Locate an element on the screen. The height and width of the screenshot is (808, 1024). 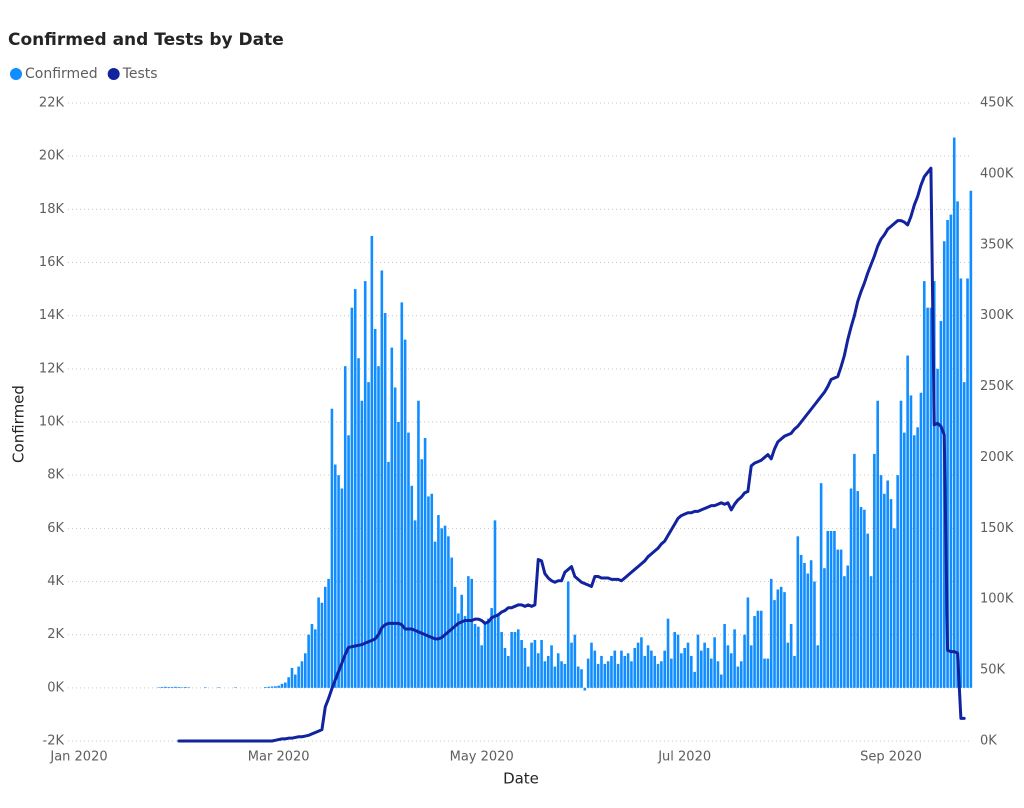
y-tick-label: 8K is located at coordinates (55, 475).